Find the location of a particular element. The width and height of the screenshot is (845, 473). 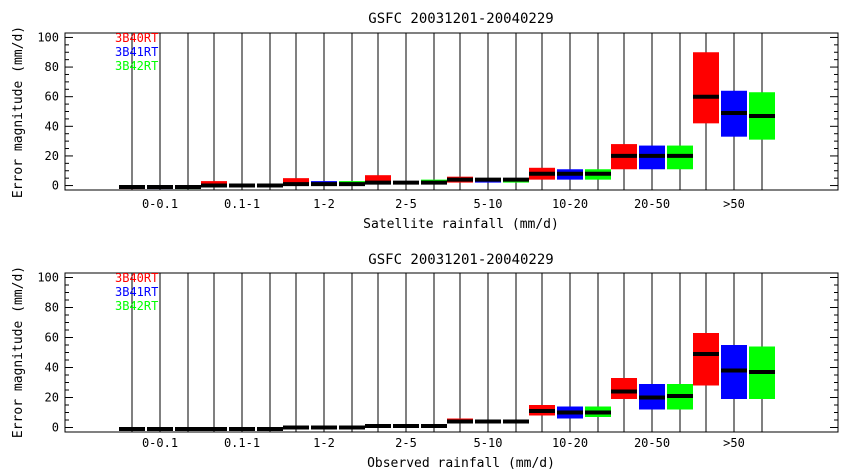

panel-bottom-xtick-label-5-10: 5-10 is located at coordinates (488, 443).